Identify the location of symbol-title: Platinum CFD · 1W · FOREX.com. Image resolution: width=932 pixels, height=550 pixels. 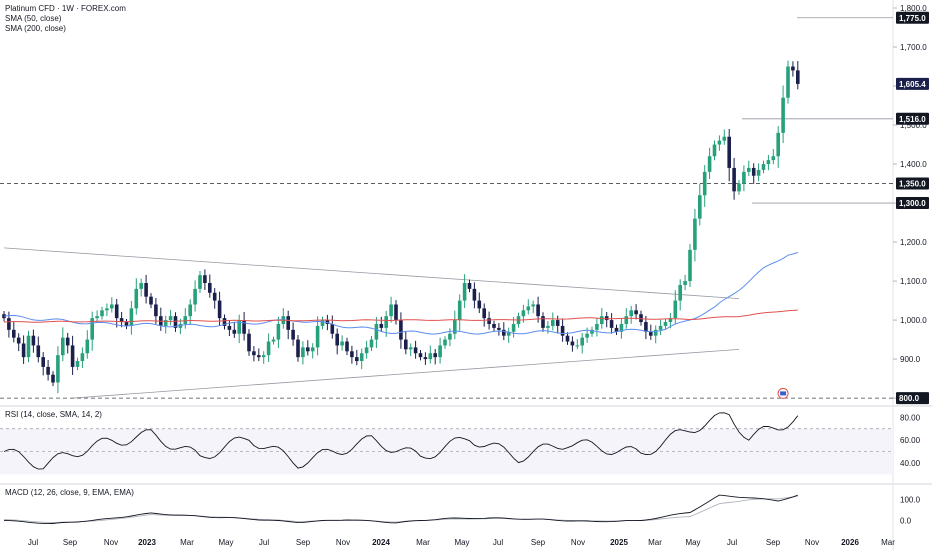
(65, 8).